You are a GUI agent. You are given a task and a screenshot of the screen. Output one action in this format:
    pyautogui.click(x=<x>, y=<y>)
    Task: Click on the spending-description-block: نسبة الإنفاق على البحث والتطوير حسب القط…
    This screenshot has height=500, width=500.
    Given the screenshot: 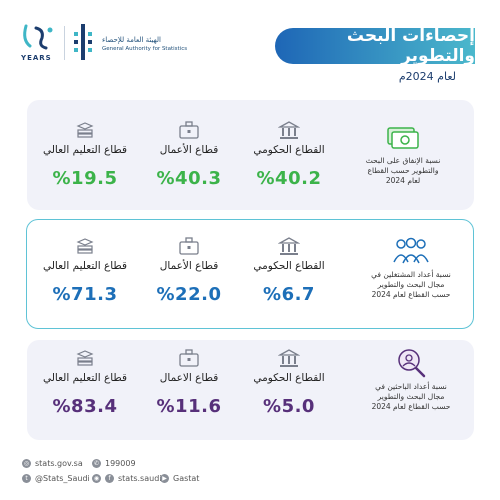 What is the action you would take?
    pyautogui.click(x=403, y=154)
    